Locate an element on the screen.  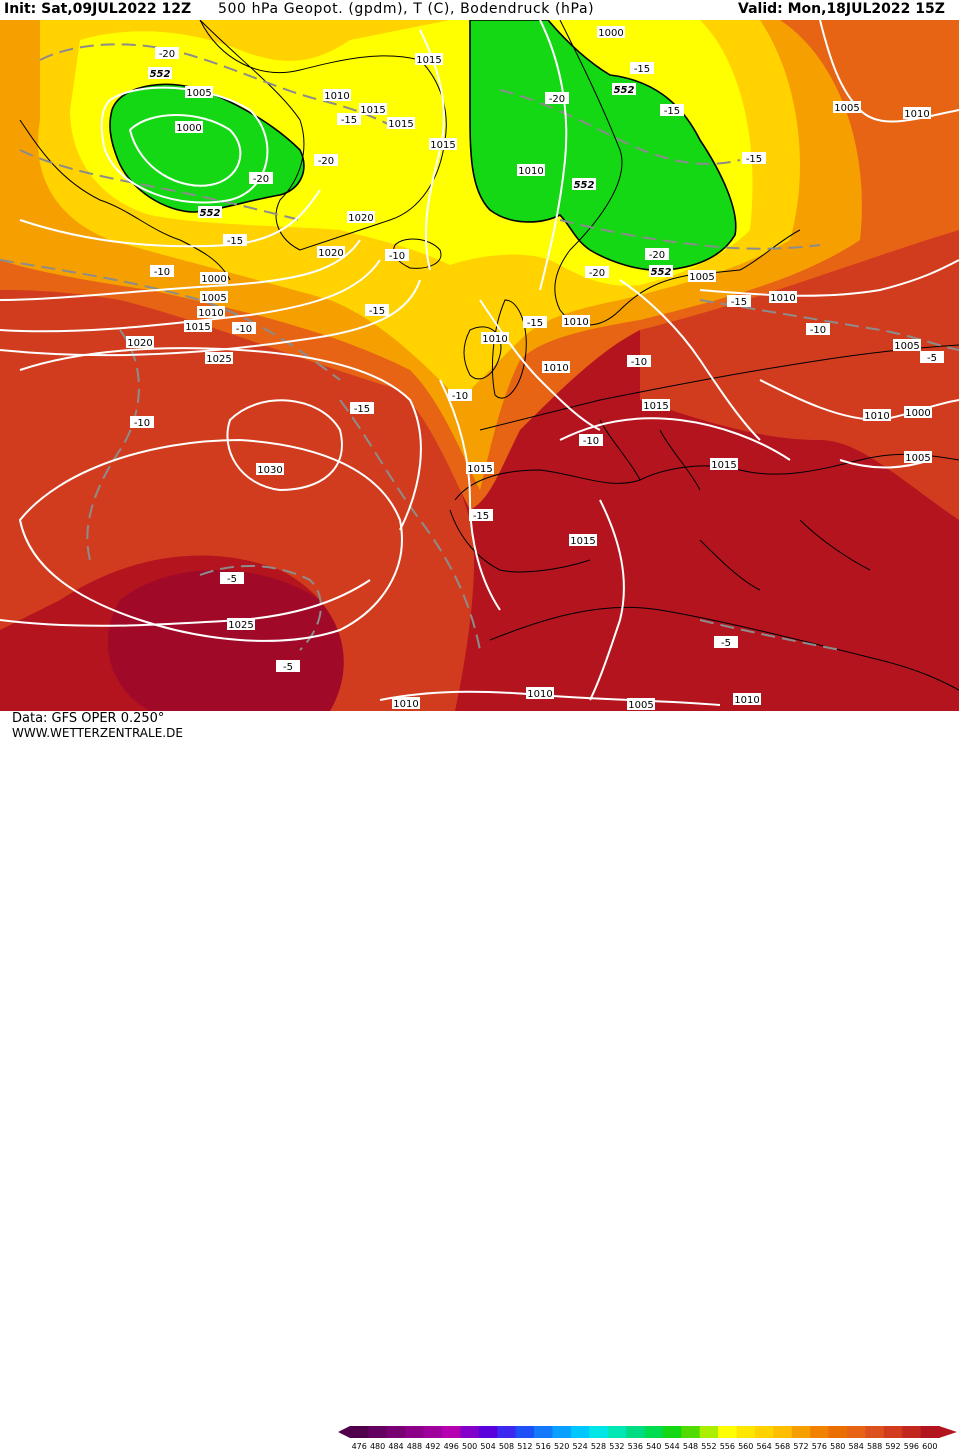
scale-label: 492 is located at coordinates (432, 1446).